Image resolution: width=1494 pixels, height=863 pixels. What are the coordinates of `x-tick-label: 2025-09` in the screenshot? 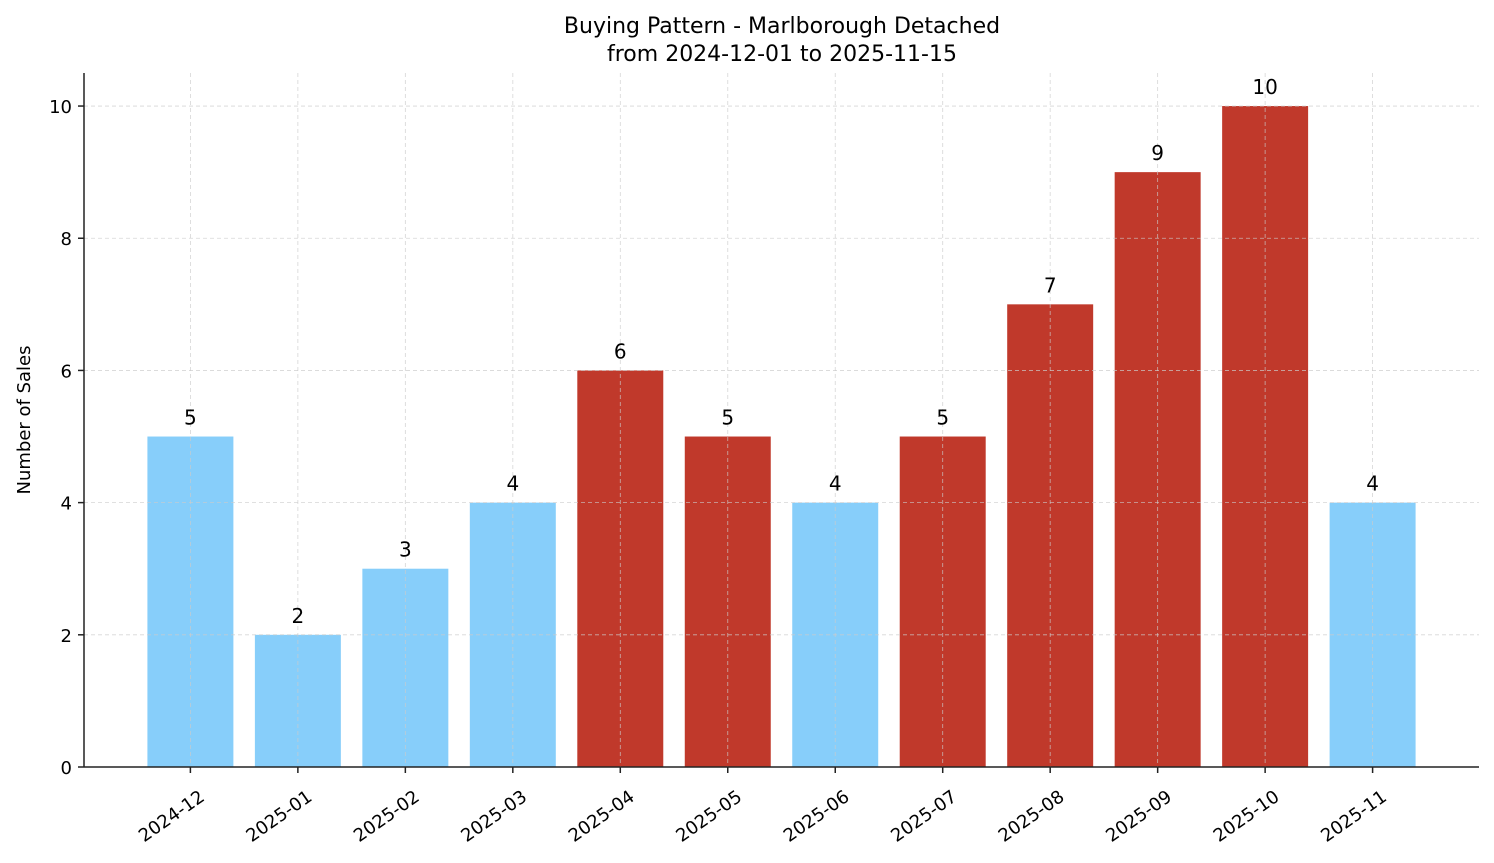 It's located at (1139, 816).